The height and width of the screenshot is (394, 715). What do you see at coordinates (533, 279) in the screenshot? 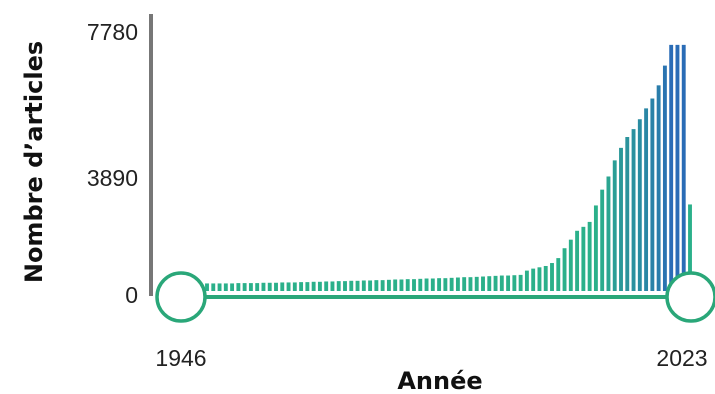
I see `bar-1998` at bounding box center [533, 279].